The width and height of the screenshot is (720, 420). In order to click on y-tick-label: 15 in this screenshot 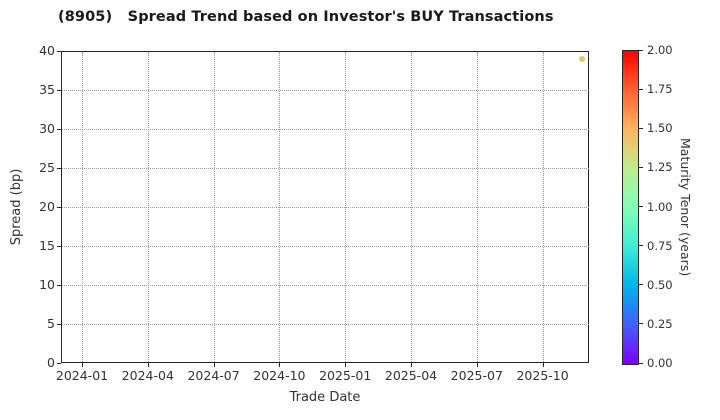, I will do `click(47, 245)`.